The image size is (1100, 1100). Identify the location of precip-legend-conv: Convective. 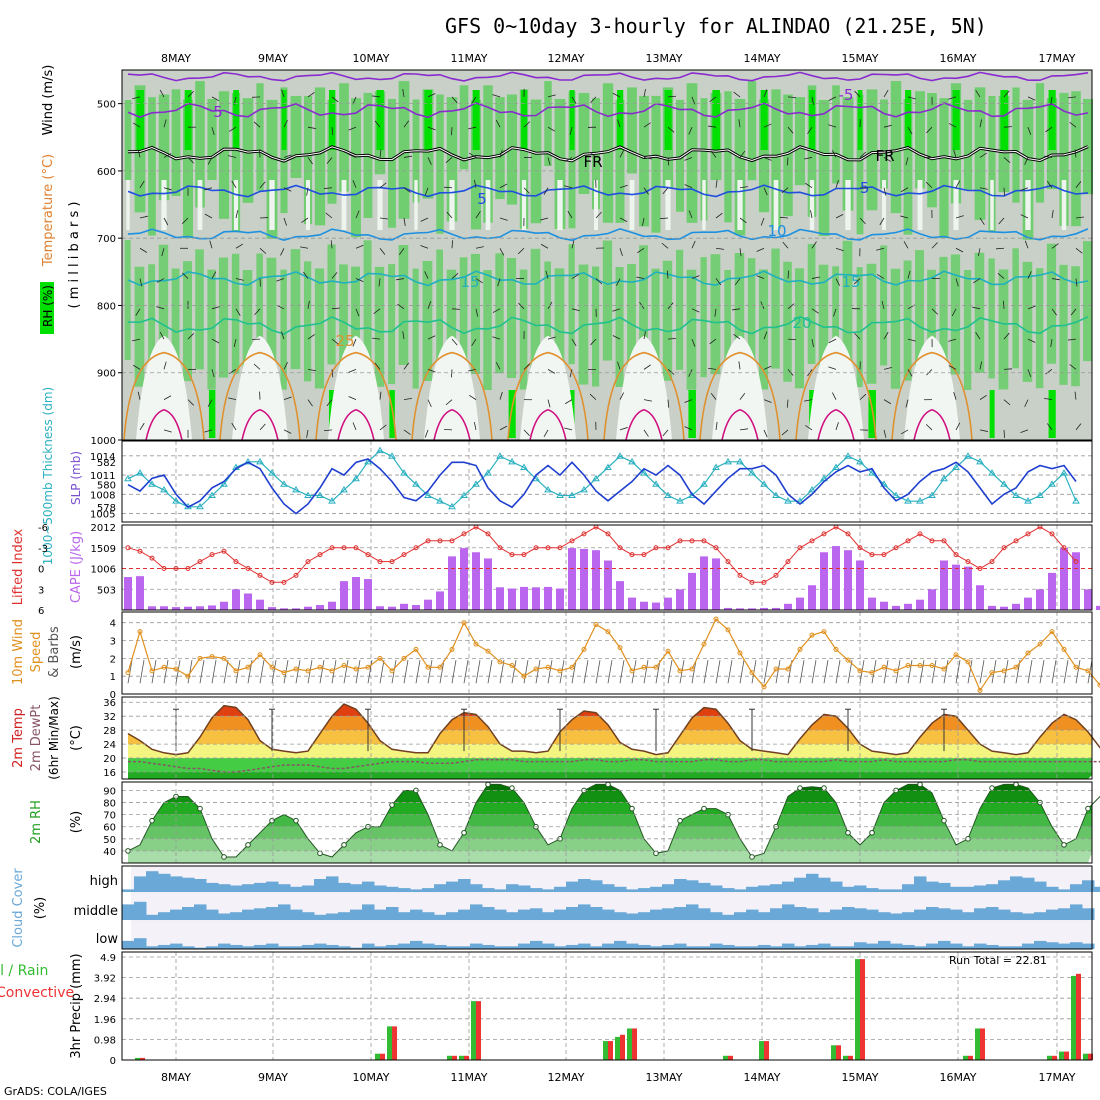
(37, 993).